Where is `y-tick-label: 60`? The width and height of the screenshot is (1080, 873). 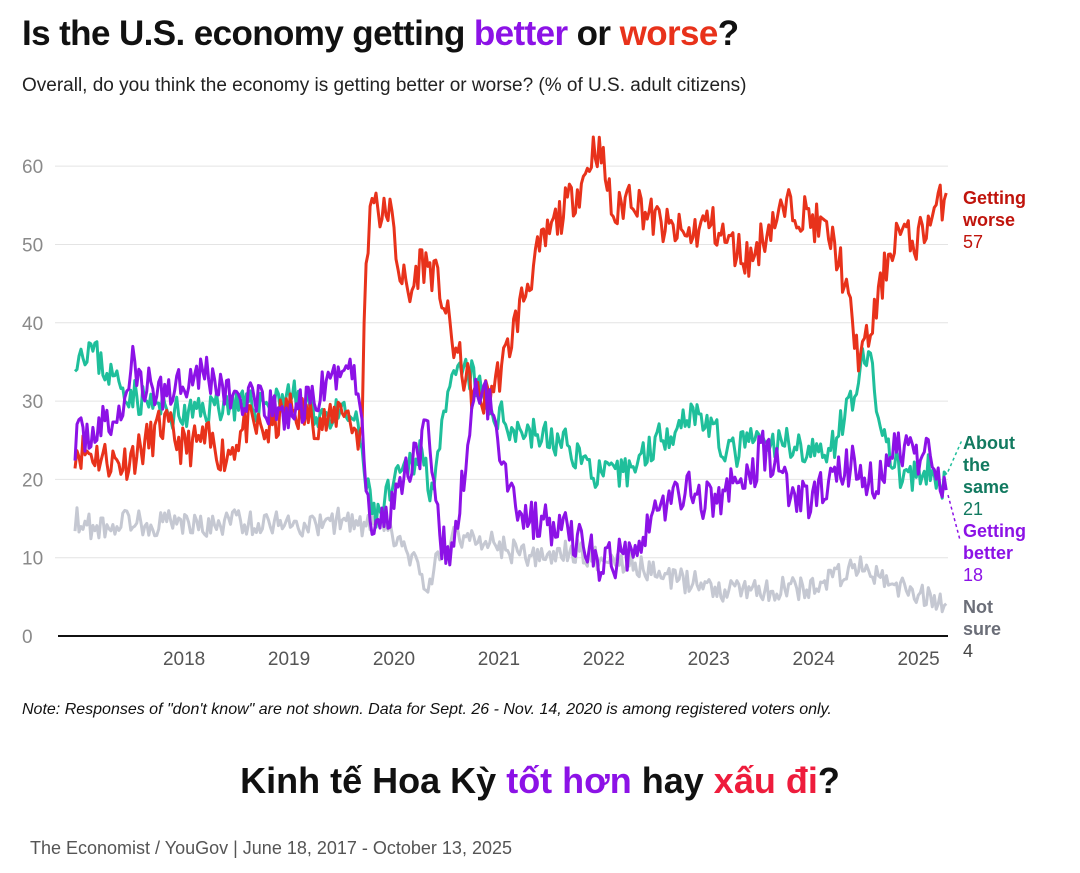
y-tick-label: 60 is located at coordinates (32, 167).